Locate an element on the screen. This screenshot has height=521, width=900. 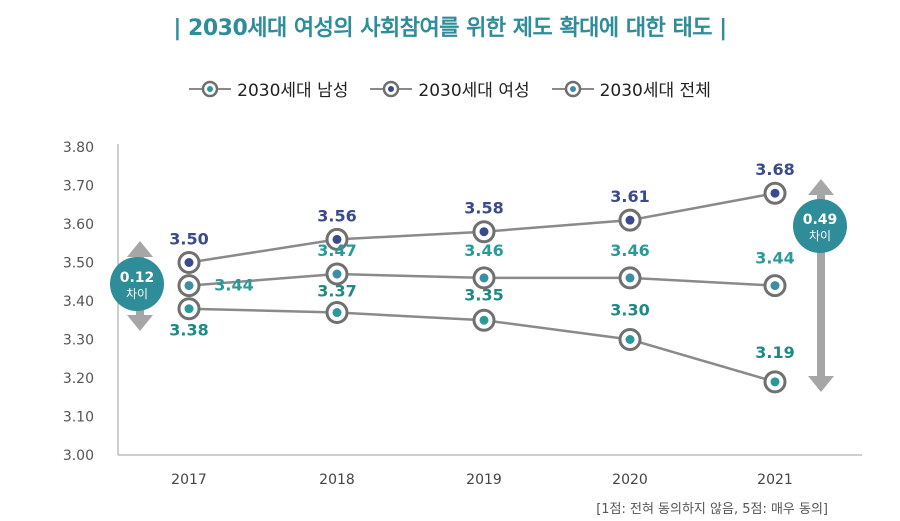
x-tick-label: 2018 is located at coordinates (337, 480).